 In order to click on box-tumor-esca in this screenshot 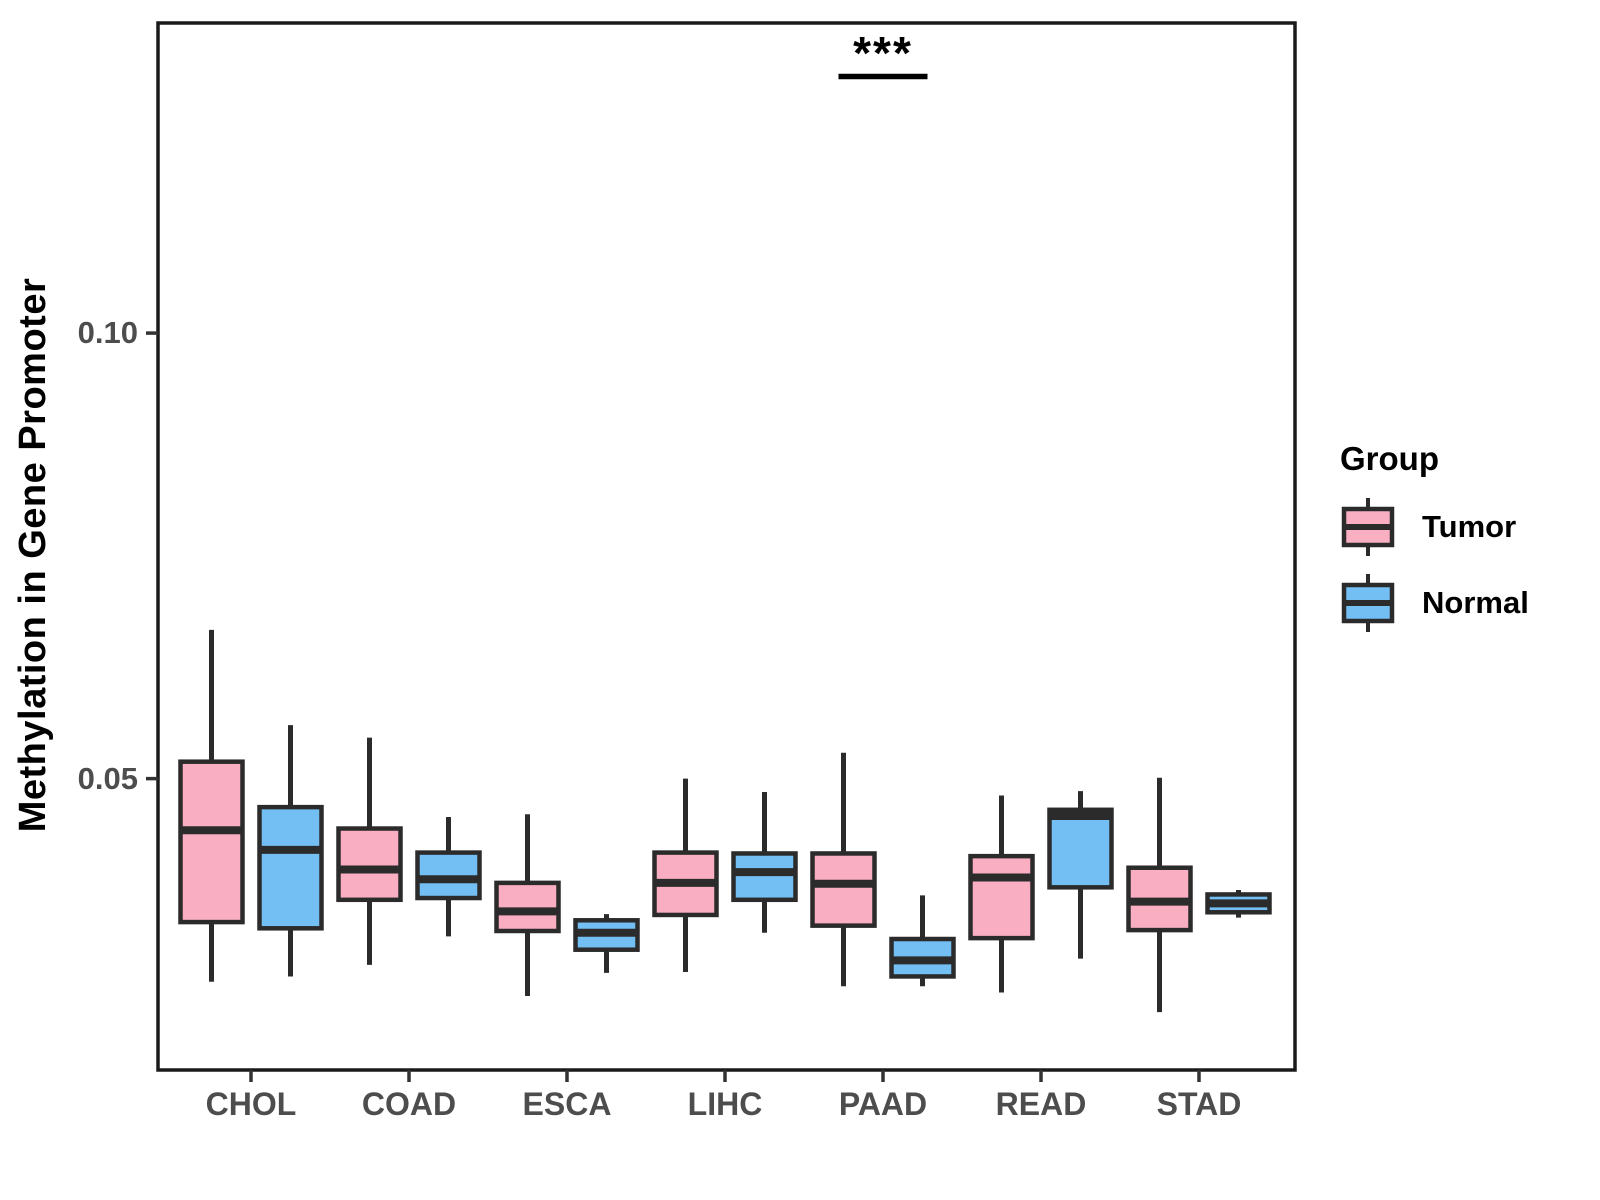, I will do `click(527, 907)`.